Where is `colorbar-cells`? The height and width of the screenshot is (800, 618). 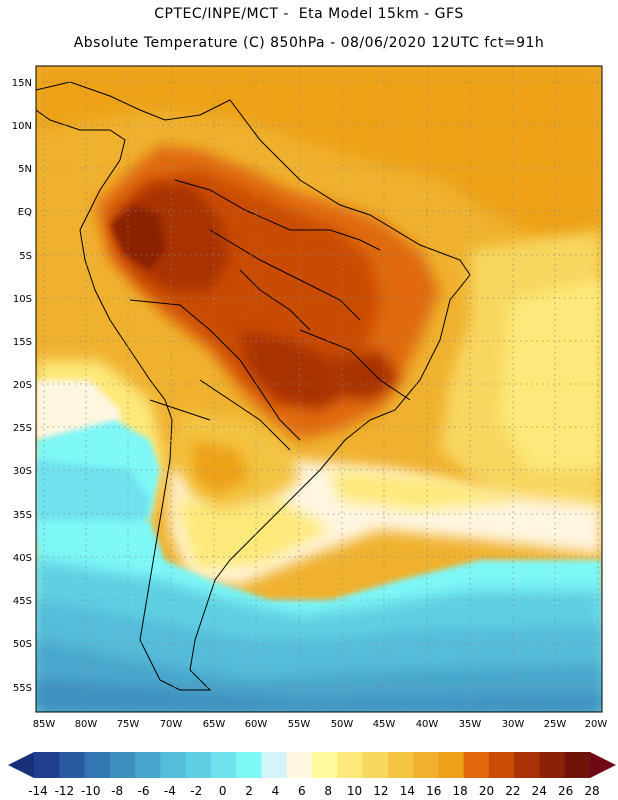 colorbar-cells is located at coordinates (312, 765).